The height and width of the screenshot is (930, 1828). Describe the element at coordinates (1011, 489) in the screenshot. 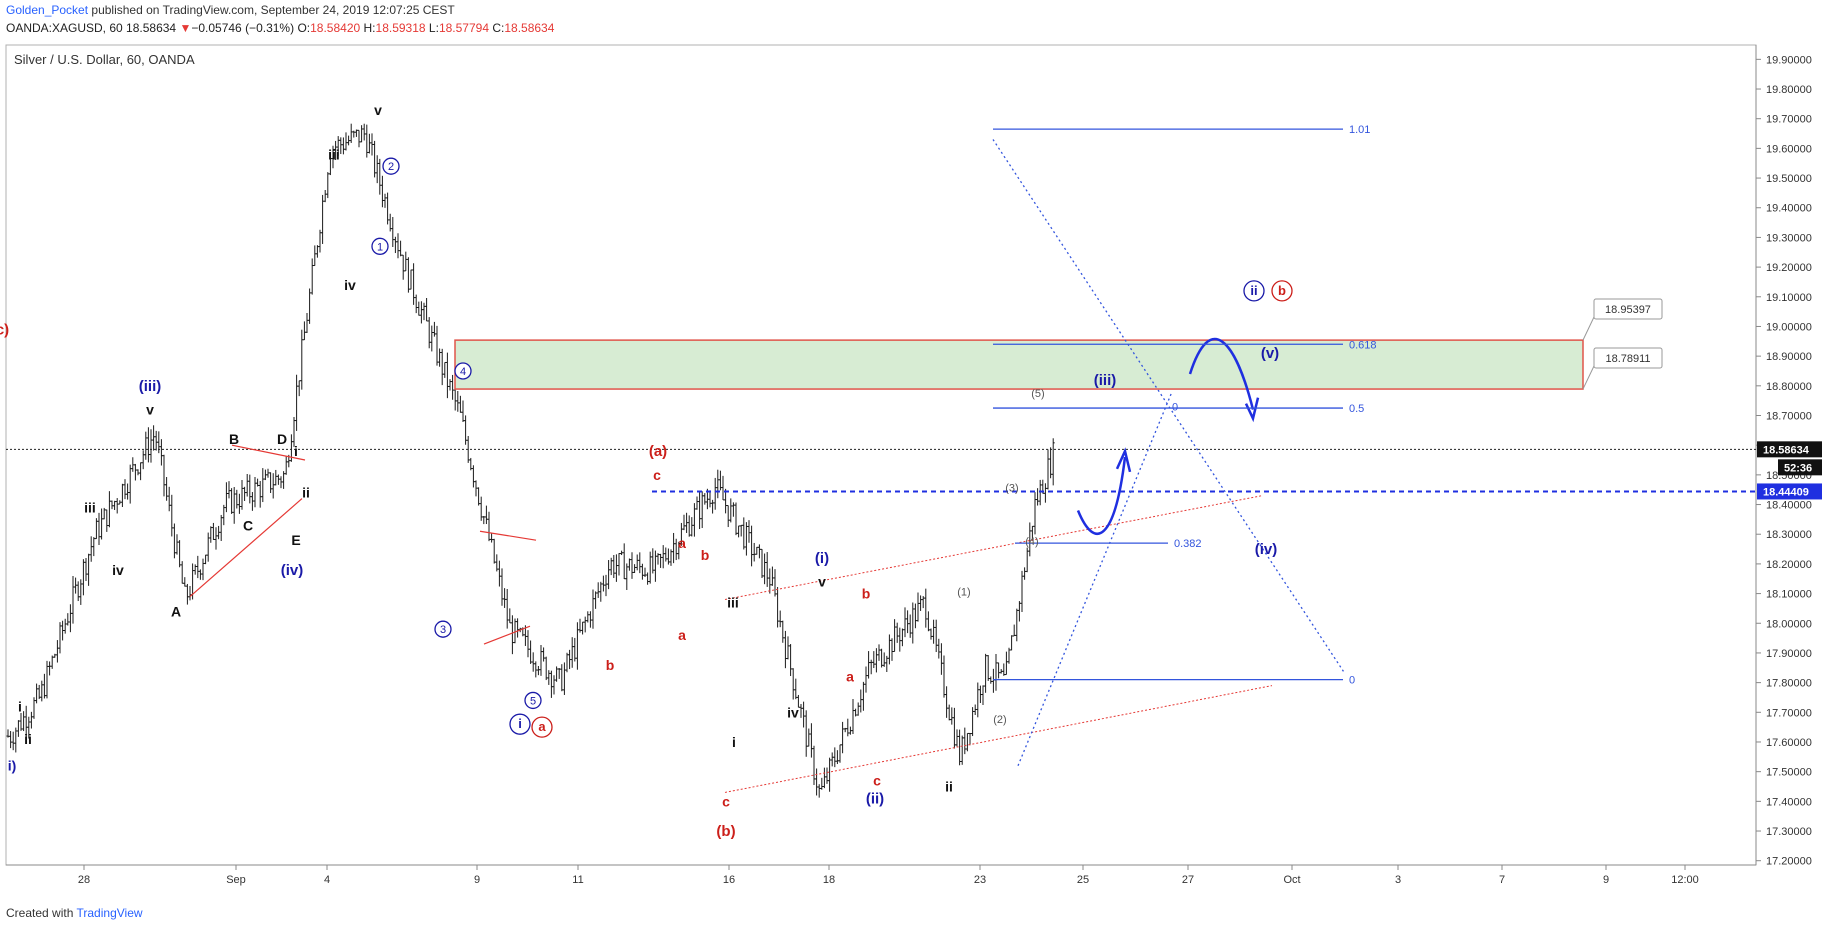

I see `wave-label: (3)` at that location.